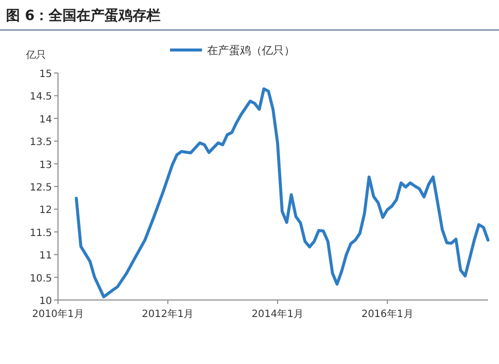  Describe the element at coordinates (278, 314) in the screenshot. I see `x-tick-label: 2014年1月` at that location.